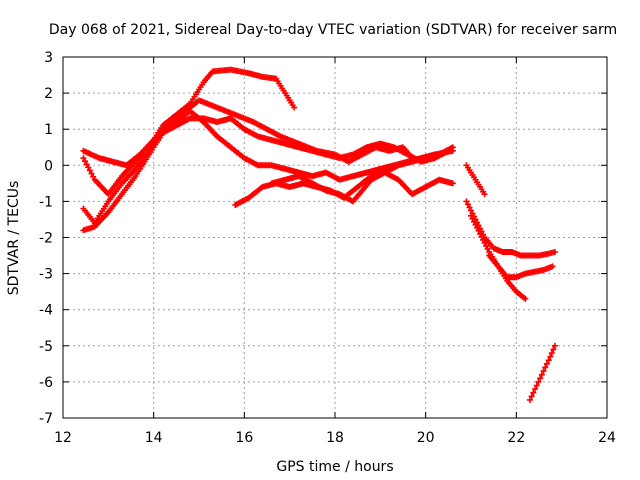 This screenshot has width=640, height=480. What do you see at coordinates (46, 239) in the screenshot?
I see `y-tick-label: -2` at bounding box center [46, 239].